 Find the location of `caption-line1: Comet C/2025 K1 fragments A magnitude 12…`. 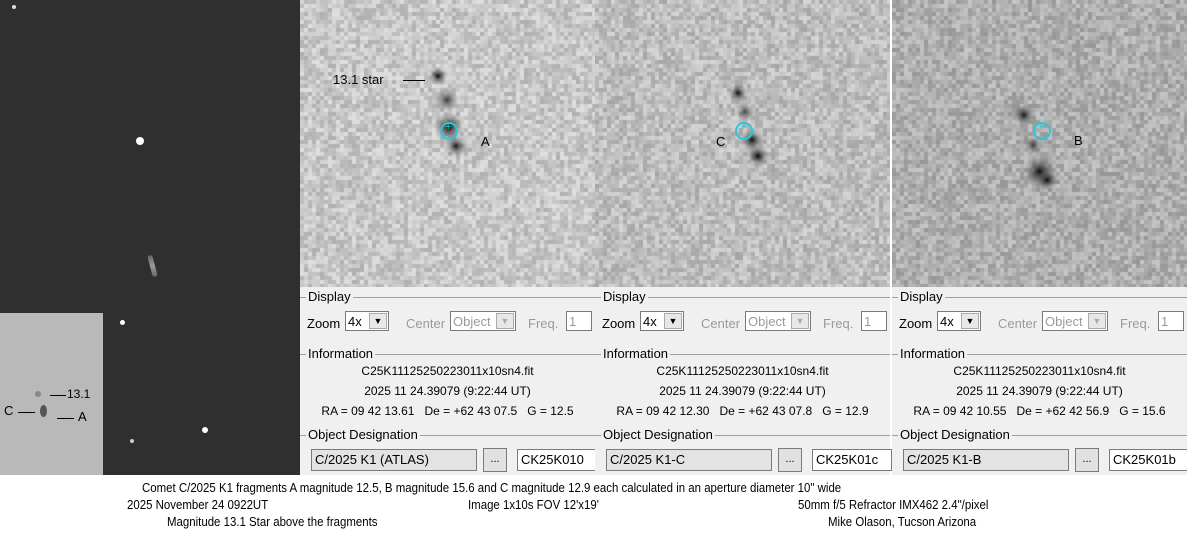

caption-line1: Comet C/2025 K1 fragments A magnitude 12… is located at coordinates (491, 487).